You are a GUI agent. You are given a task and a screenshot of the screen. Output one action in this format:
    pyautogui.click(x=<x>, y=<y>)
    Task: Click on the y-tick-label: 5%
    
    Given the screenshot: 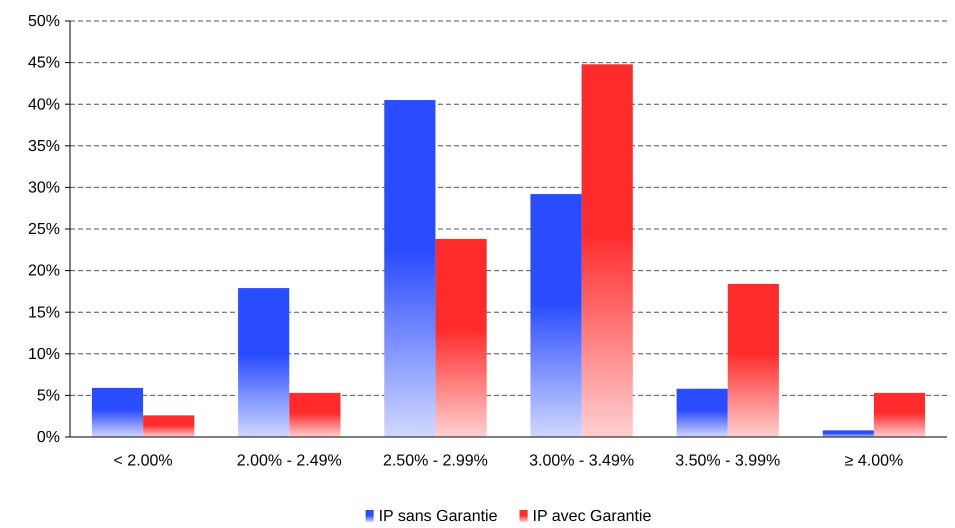 What is the action you would take?
    pyautogui.click(x=48, y=396)
    